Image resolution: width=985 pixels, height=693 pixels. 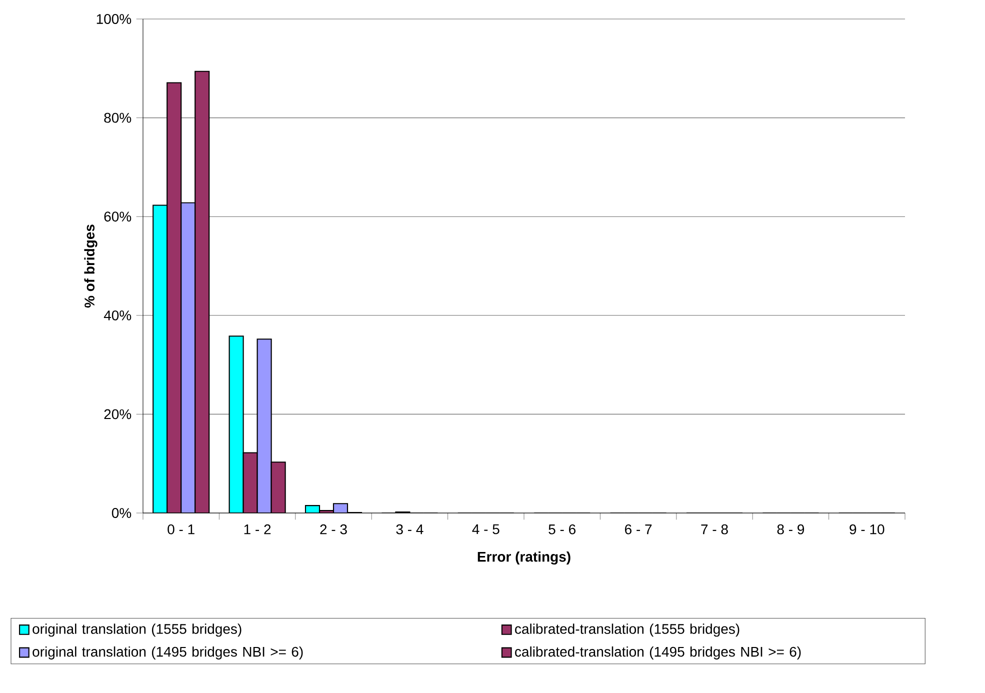 I want to click on x-tick-label: 6 - 7, so click(x=638, y=529).